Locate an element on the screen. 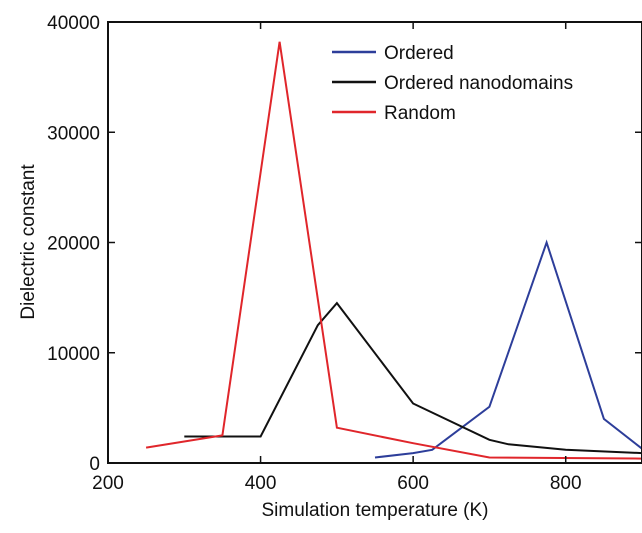 The height and width of the screenshot is (533, 642). legend-label-ordered: Ordered is located at coordinates (419, 53).